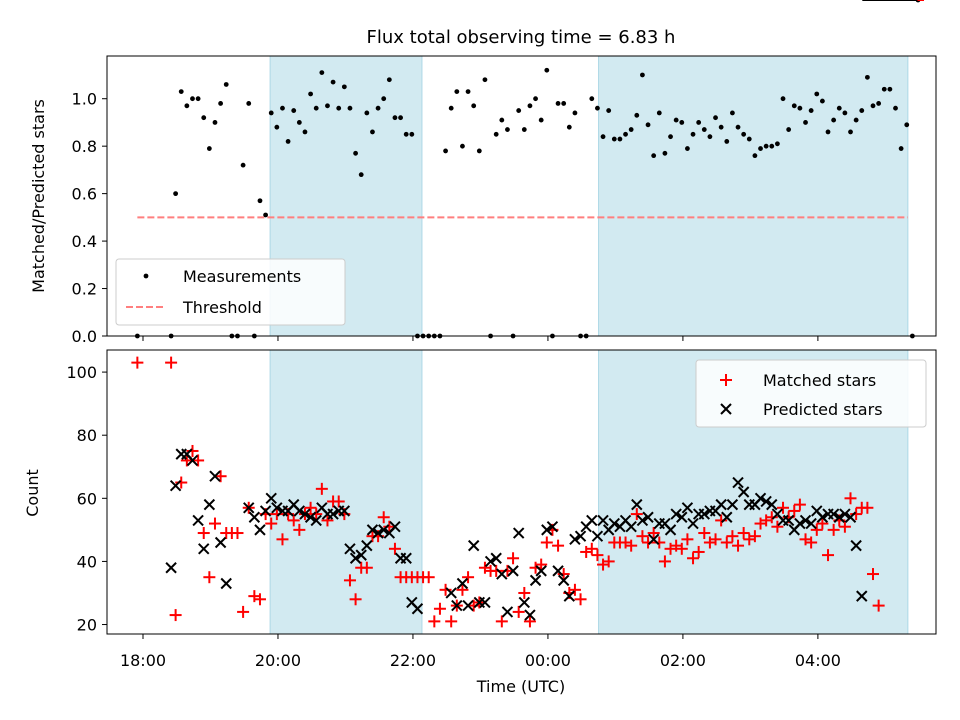 This screenshot has width=960, height=720. What do you see at coordinates (520, 686) in the screenshot?
I see `x-axis-label: Time (UTC)` at bounding box center [520, 686].